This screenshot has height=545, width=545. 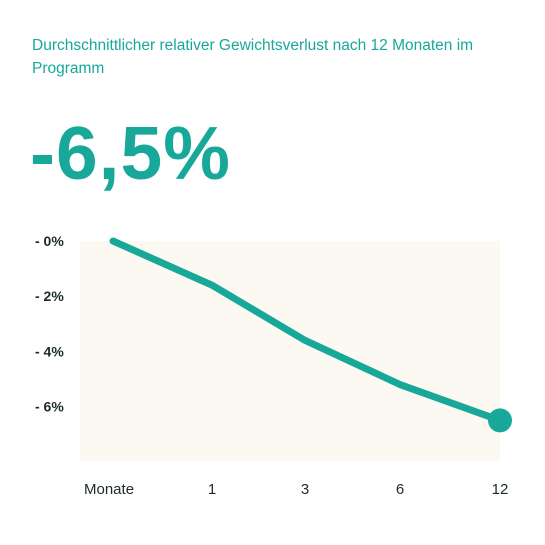 What do you see at coordinates (49, 296) in the screenshot?
I see `y-tick-label: - 2%` at bounding box center [49, 296].